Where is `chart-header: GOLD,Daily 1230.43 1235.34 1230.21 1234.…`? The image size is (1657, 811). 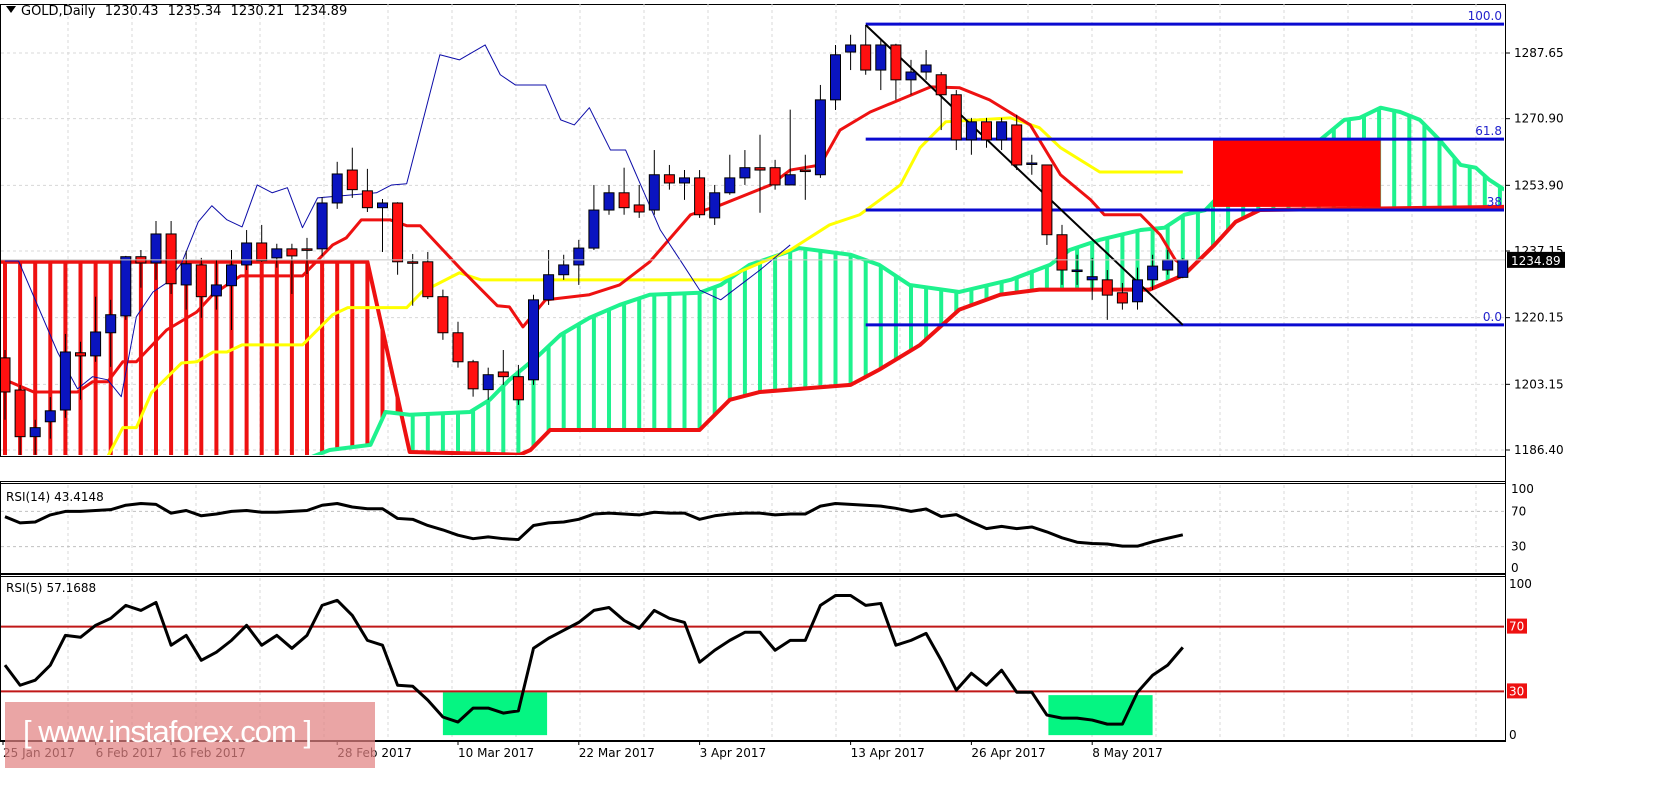
chart-header: GOLD,Daily 1230.43 1235.34 1230.21 1234.… is located at coordinates (179, 11).